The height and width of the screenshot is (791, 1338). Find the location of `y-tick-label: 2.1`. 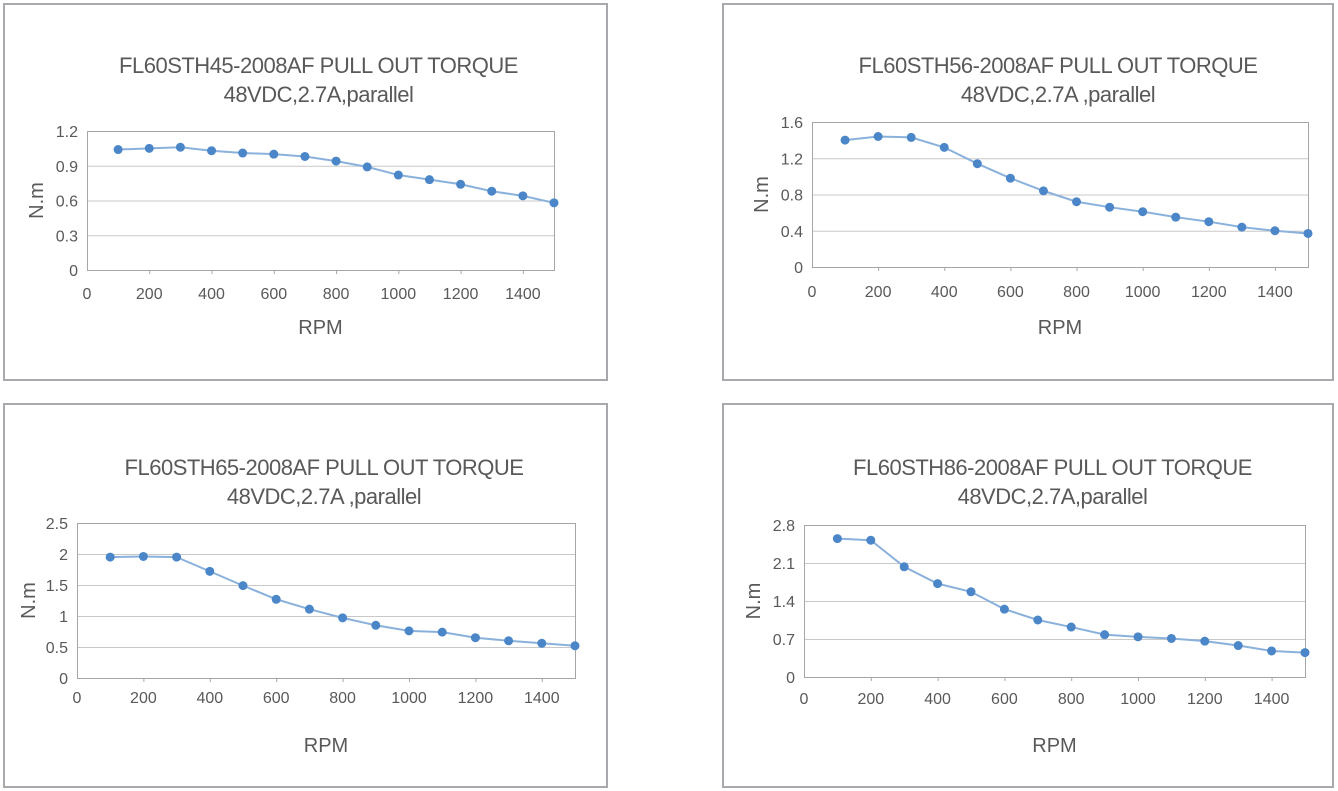

y-tick-label: 2.1 is located at coordinates (784, 564).